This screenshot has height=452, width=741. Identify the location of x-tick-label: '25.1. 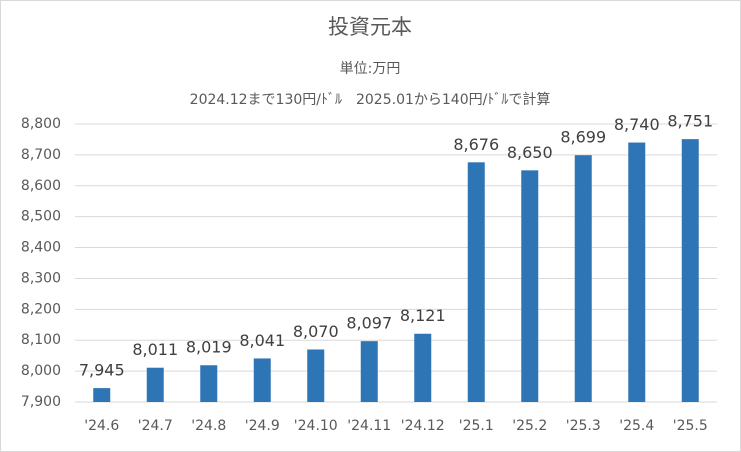
(476, 426).